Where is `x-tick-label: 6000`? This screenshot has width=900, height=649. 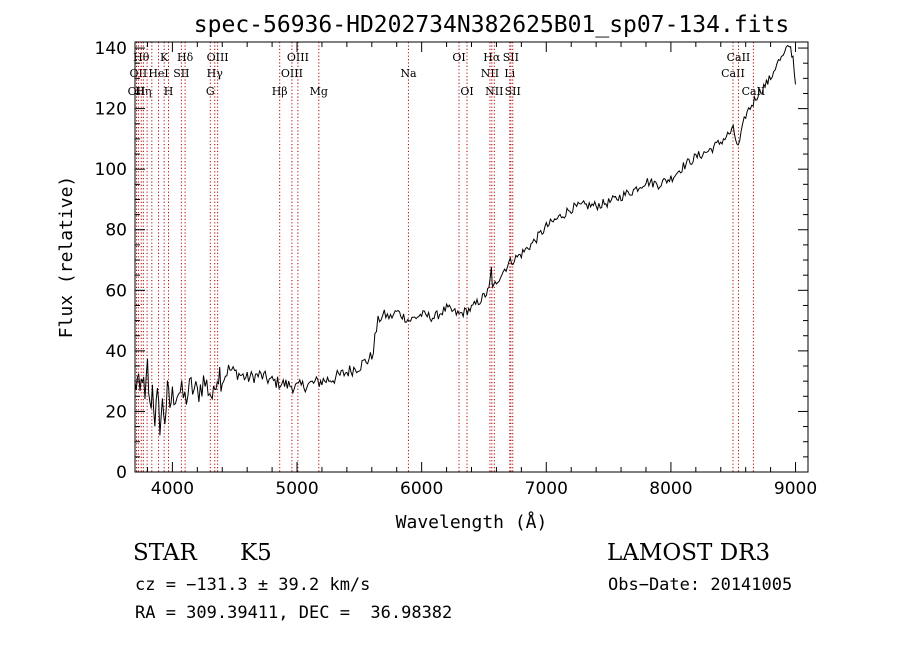 x-tick-label: 6000 is located at coordinates (421, 489).